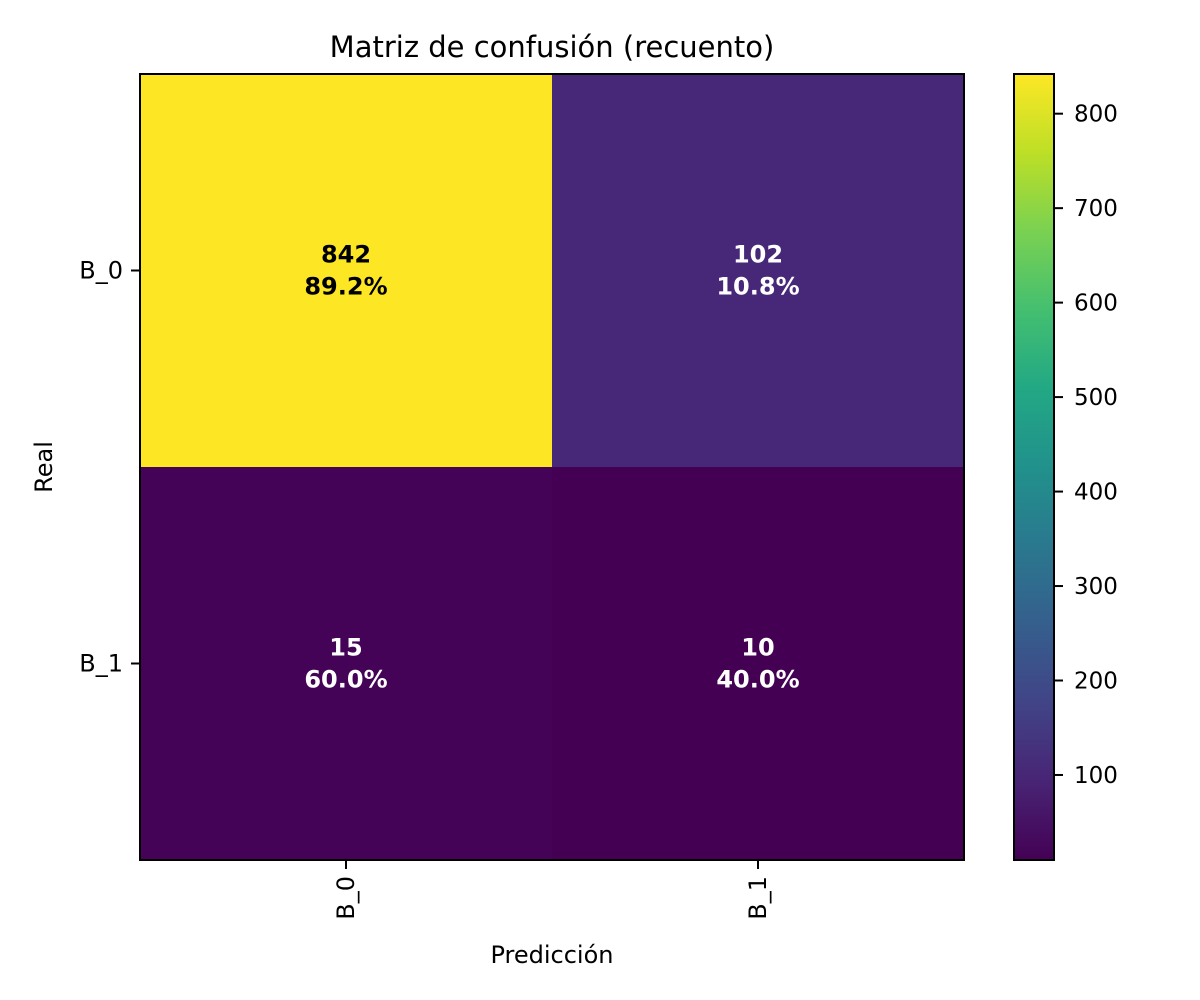  I want to click on y-tick-label: B_0, so click(101, 271).